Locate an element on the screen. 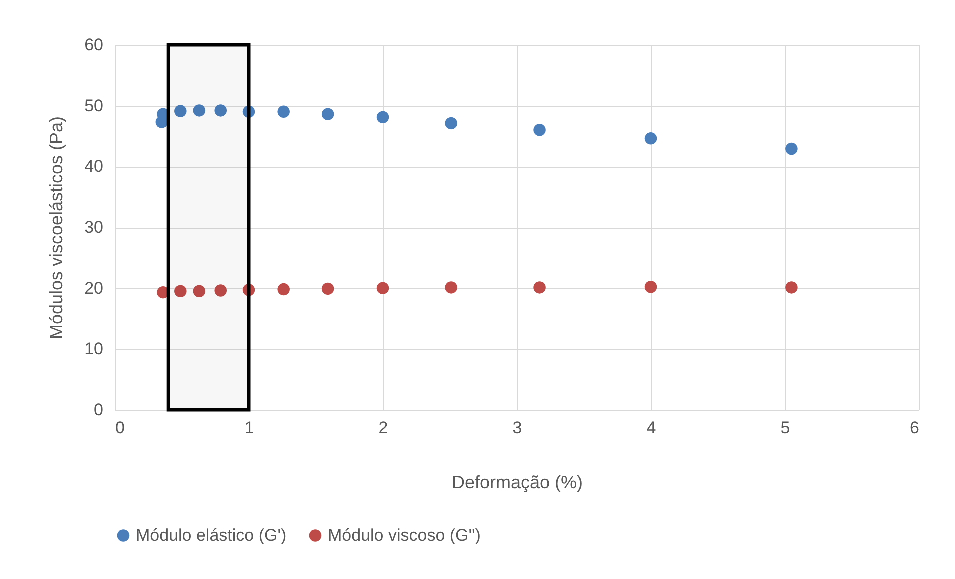  x-axis-title: Deformação (%) is located at coordinates (518, 482).